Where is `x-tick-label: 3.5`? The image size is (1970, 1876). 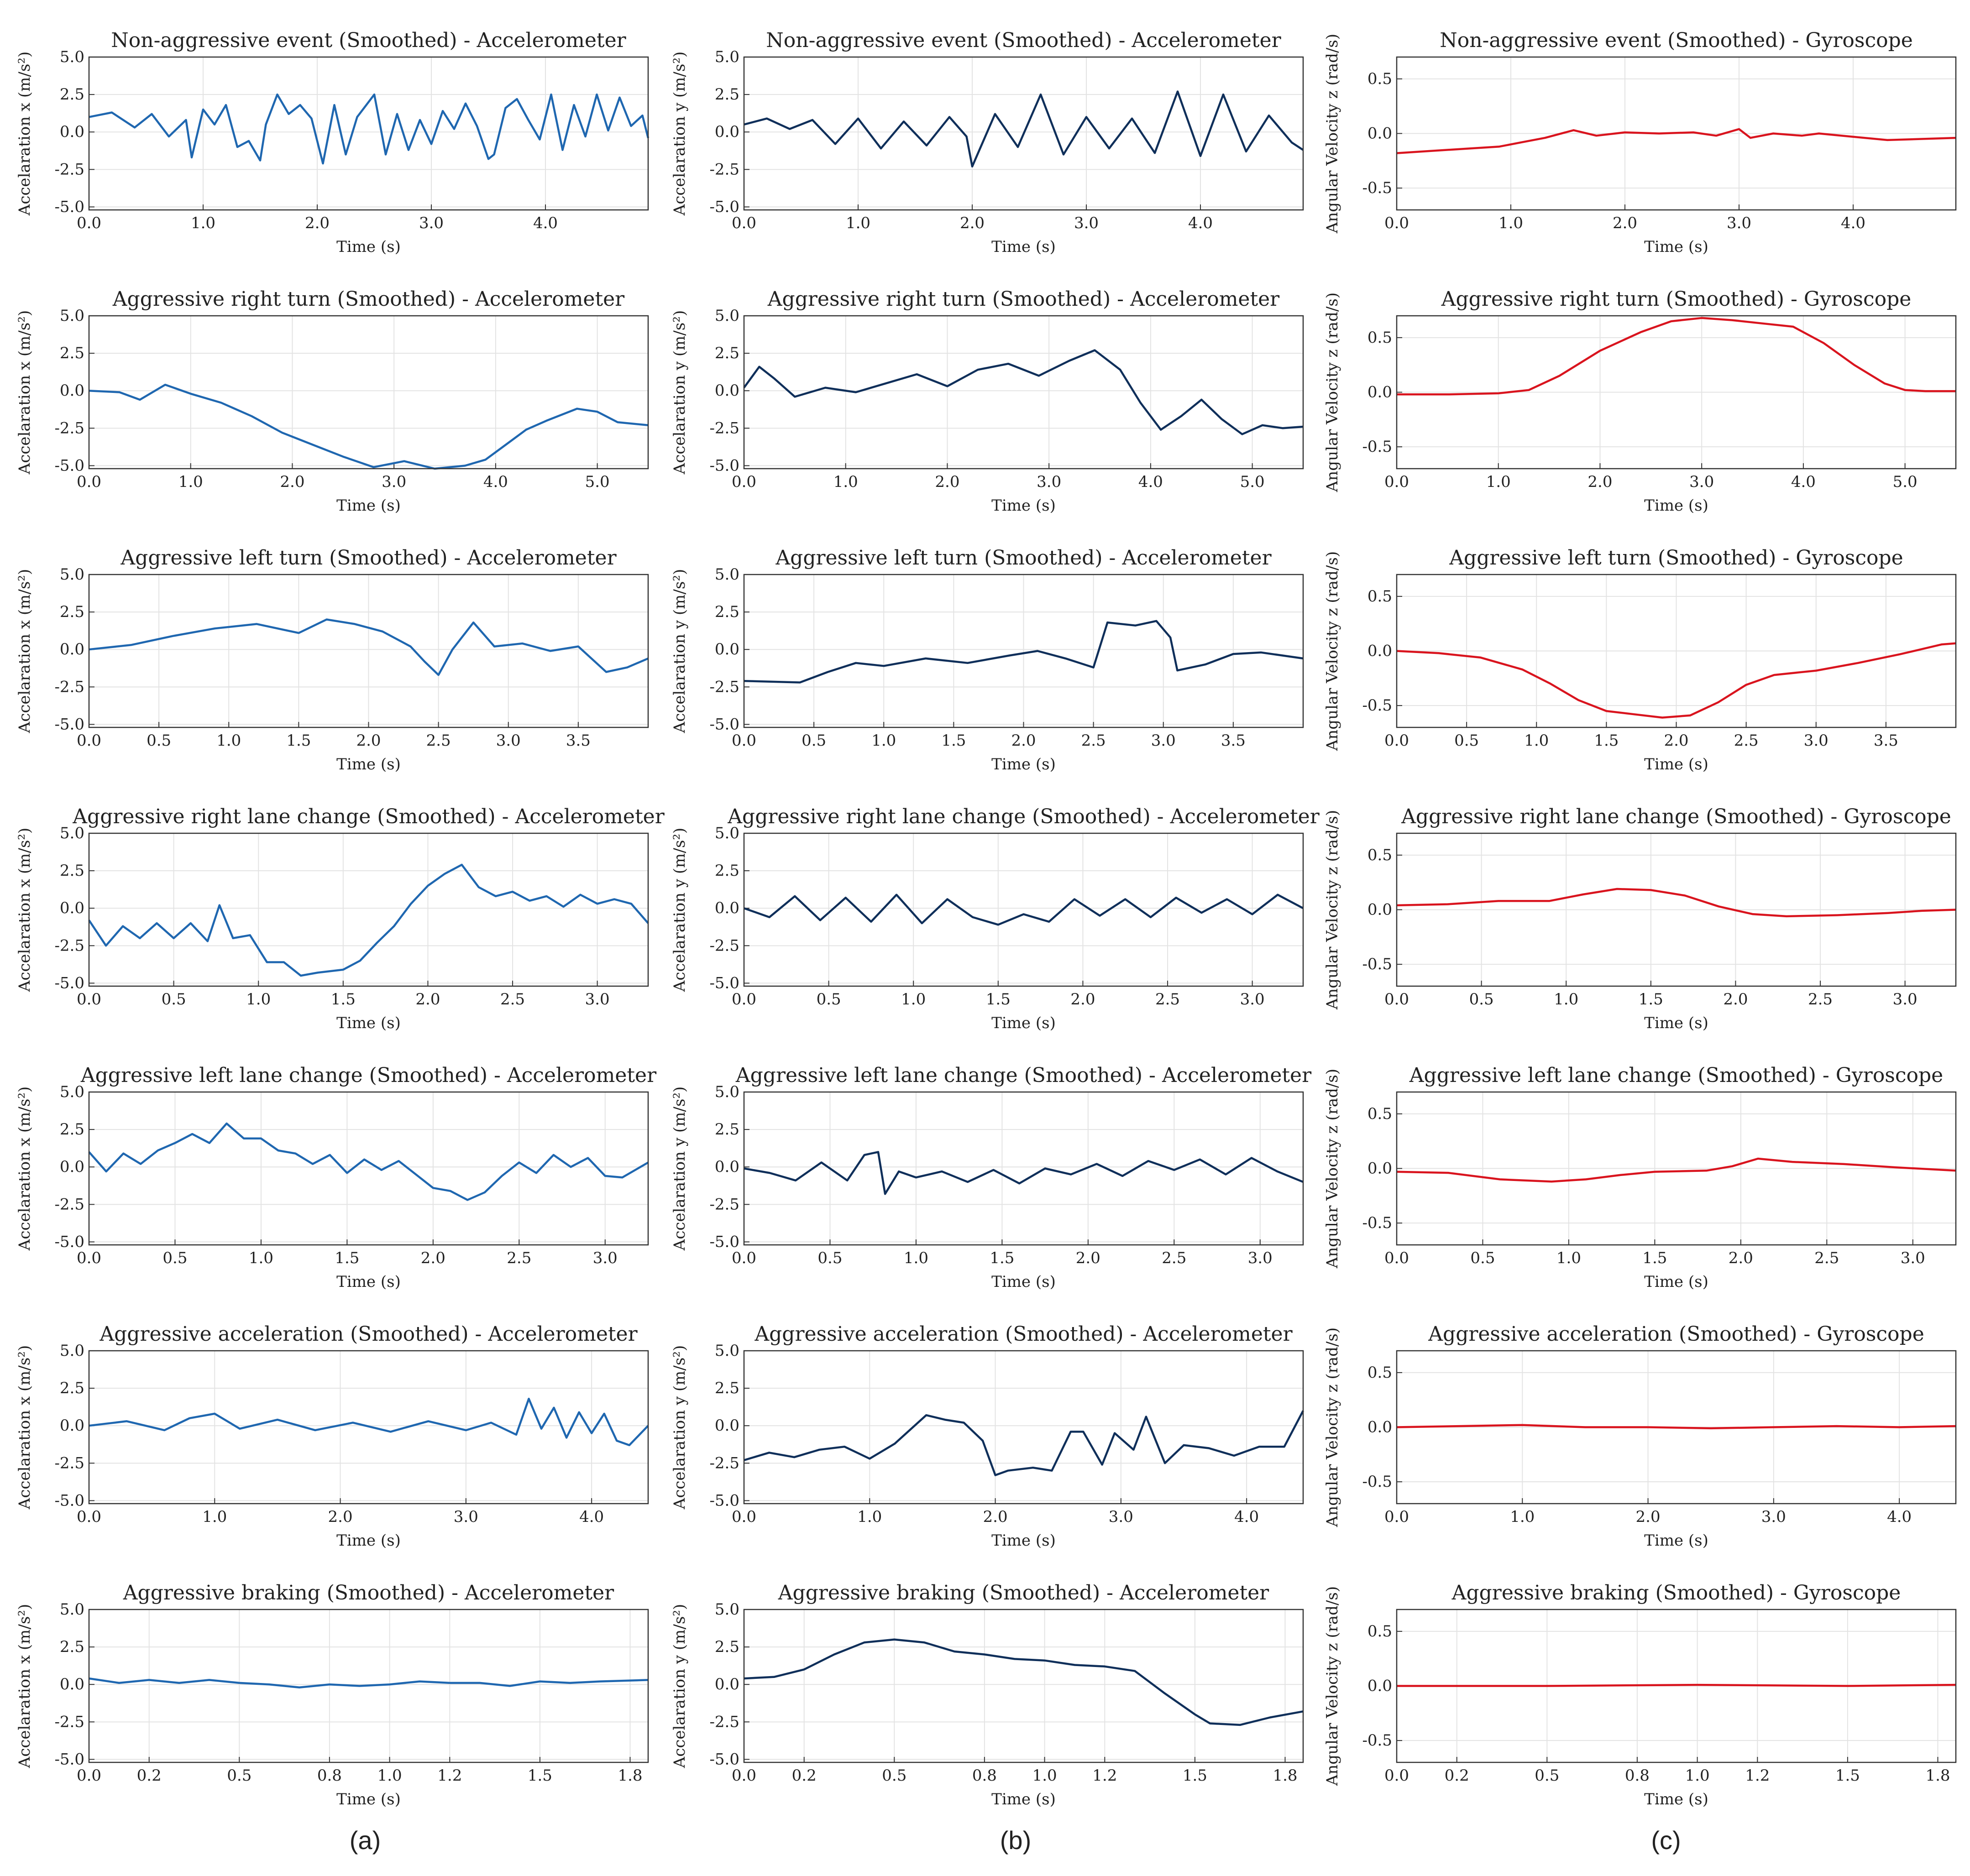 x-tick-label: 3.5 is located at coordinates (1233, 741).